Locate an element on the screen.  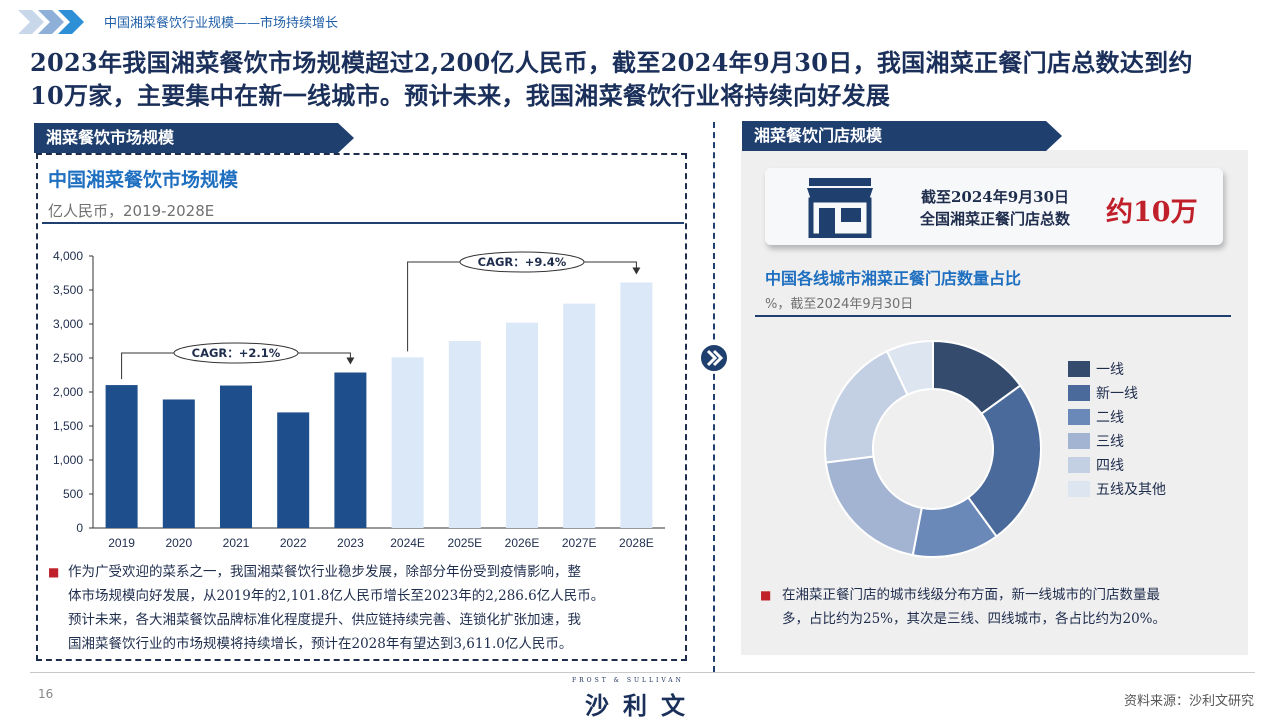
chevron-arrows-icon is located at coordinates (51, 22).